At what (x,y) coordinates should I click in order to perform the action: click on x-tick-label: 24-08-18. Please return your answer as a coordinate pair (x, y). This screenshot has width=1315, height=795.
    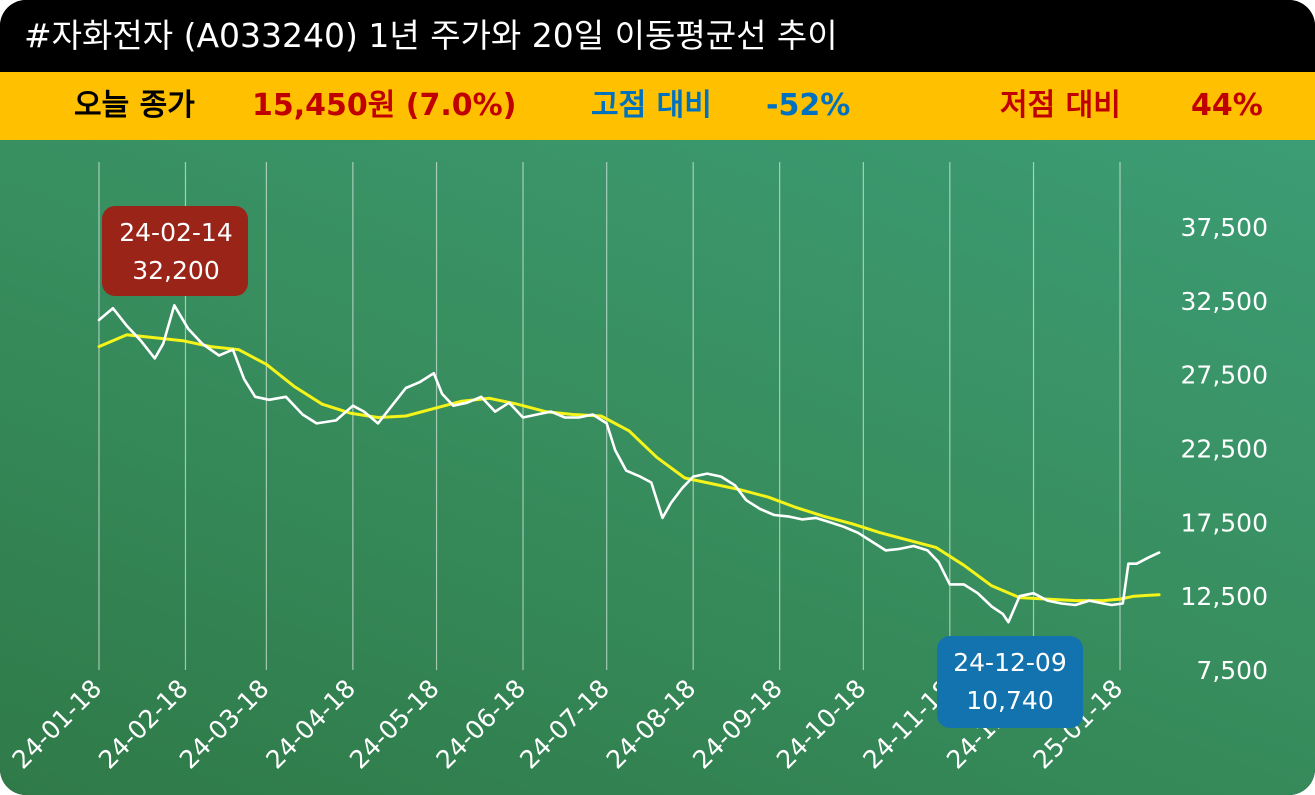
    Looking at the image, I should click on (651, 724).